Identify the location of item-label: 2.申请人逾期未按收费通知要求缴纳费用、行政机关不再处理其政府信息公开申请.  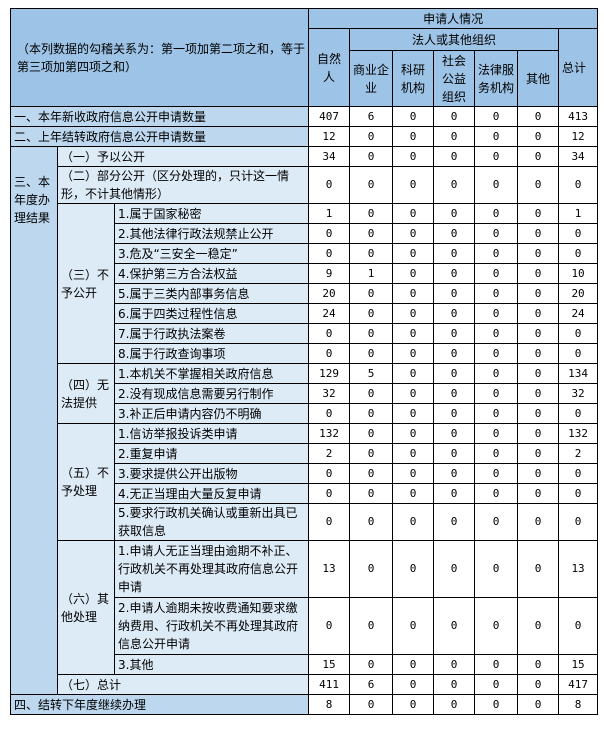
(211, 626).